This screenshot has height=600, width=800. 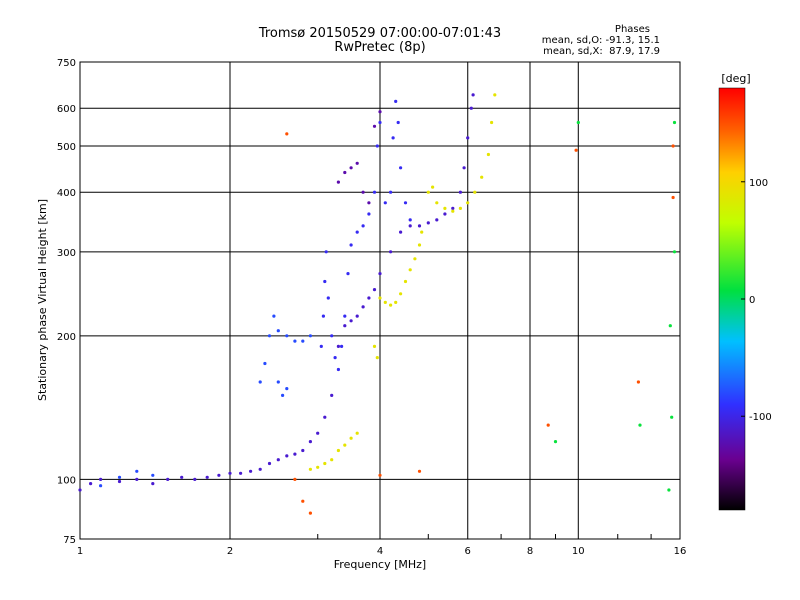 I want to click on x-tick-label: 2, so click(x=230, y=551).